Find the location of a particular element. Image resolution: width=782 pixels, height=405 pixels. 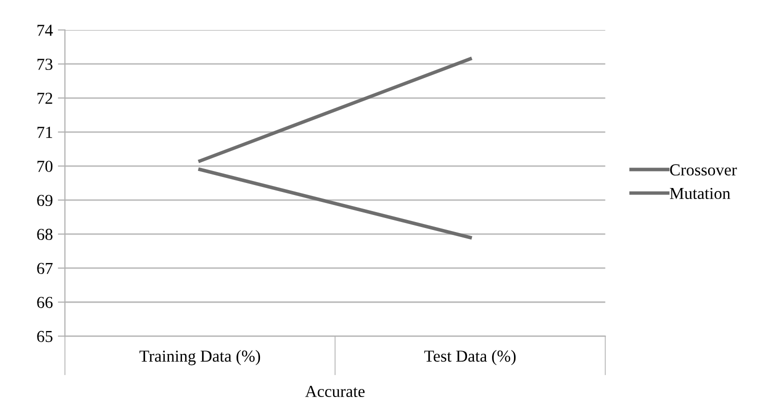

y-tick-label: 72 is located at coordinates (45, 98).